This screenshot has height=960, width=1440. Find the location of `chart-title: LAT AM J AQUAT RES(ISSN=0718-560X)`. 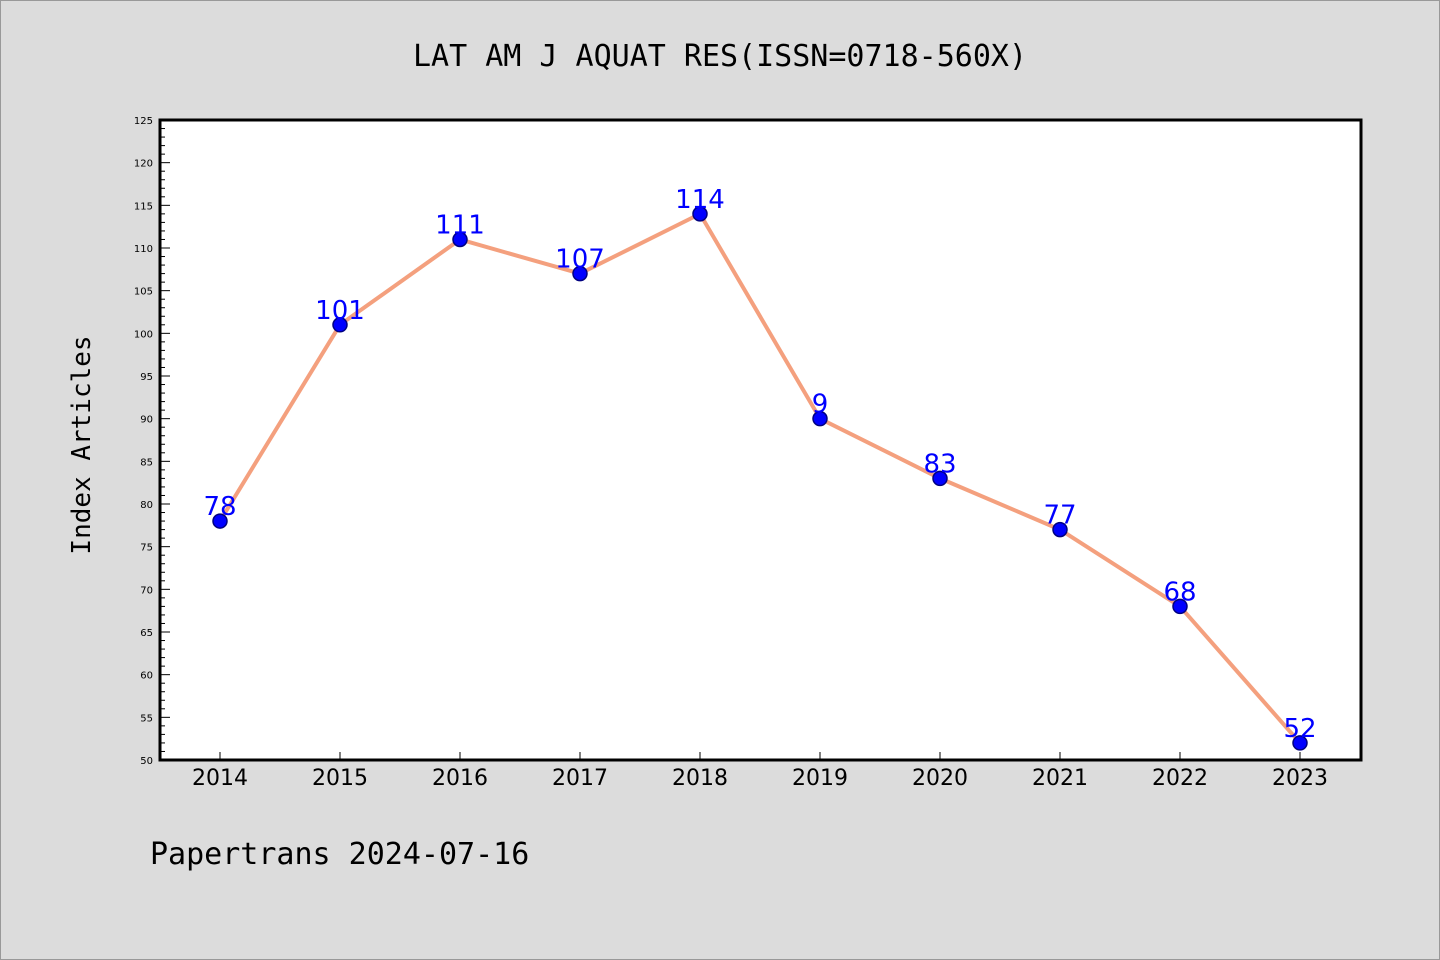

chart-title: LAT AM J AQUAT RES(ISSN=0718-560X) is located at coordinates (720, 56).